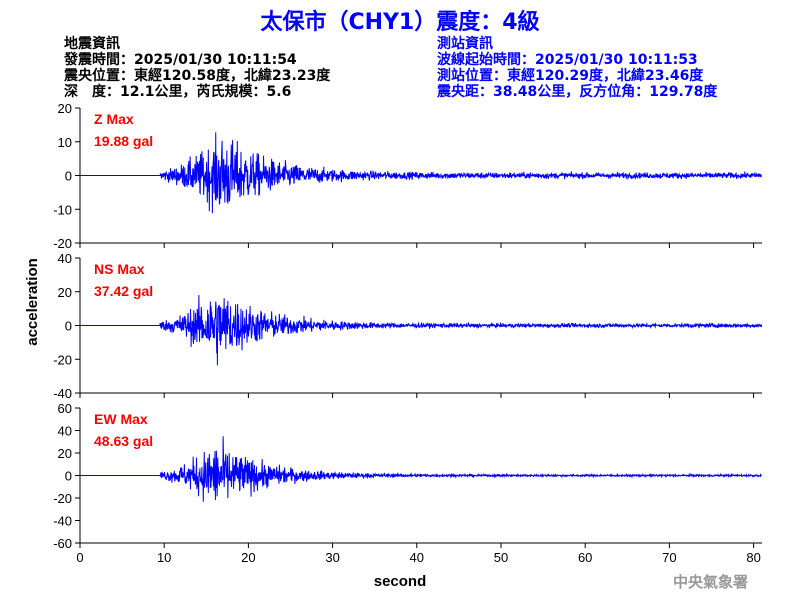  Describe the element at coordinates (65, 431) in the screenshot. I see `y-tick-label-EW: 40` at that location.